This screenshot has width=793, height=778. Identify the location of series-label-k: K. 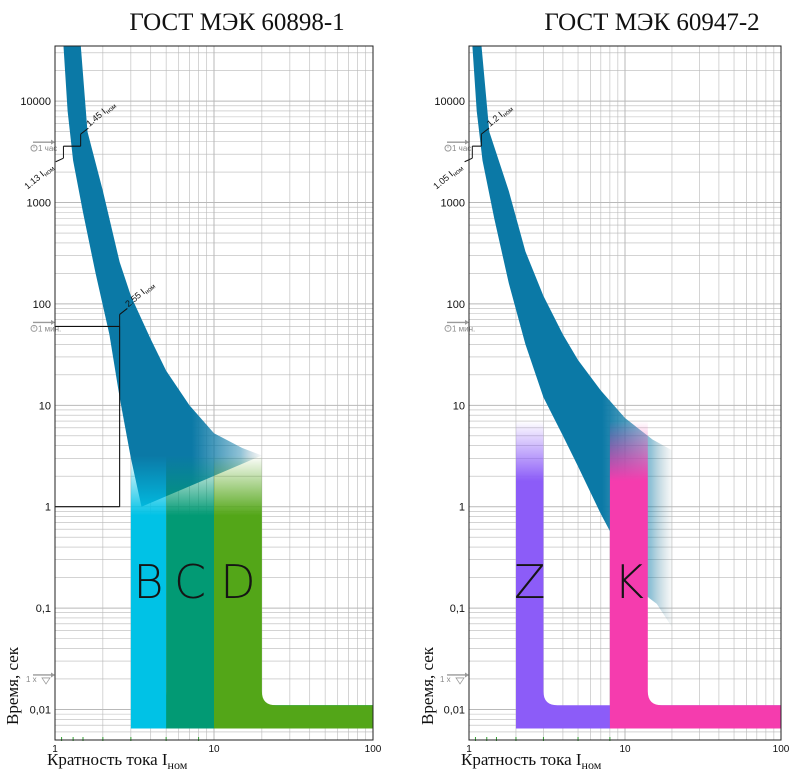
(629, 582).